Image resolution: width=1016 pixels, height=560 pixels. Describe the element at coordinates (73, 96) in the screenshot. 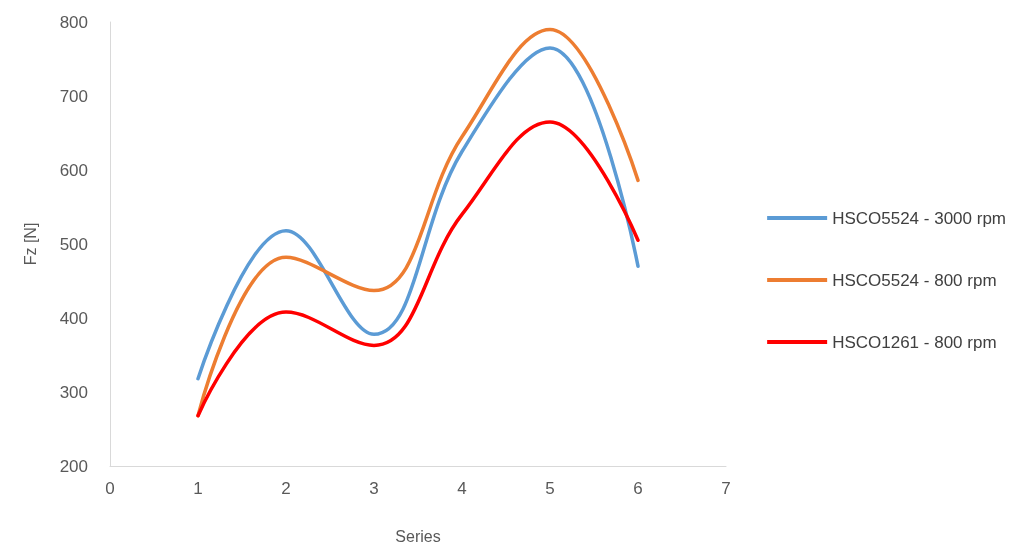

I see `y-tick-label: 700` at that location.